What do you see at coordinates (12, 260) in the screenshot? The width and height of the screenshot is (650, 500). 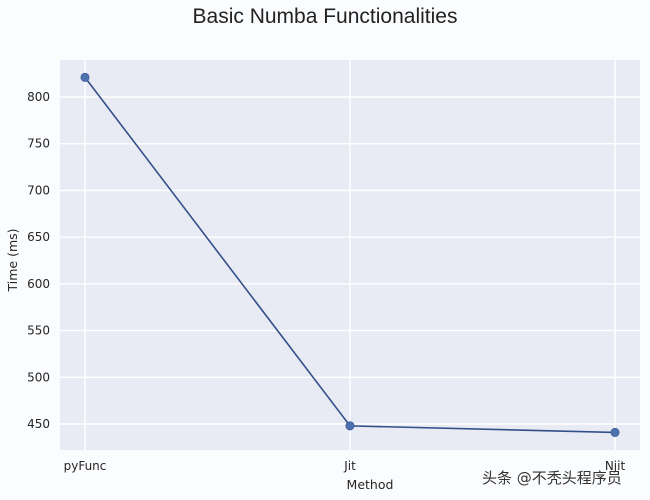 I see `y-axis-label: Time (ms)` at bounding box center [12, 260].